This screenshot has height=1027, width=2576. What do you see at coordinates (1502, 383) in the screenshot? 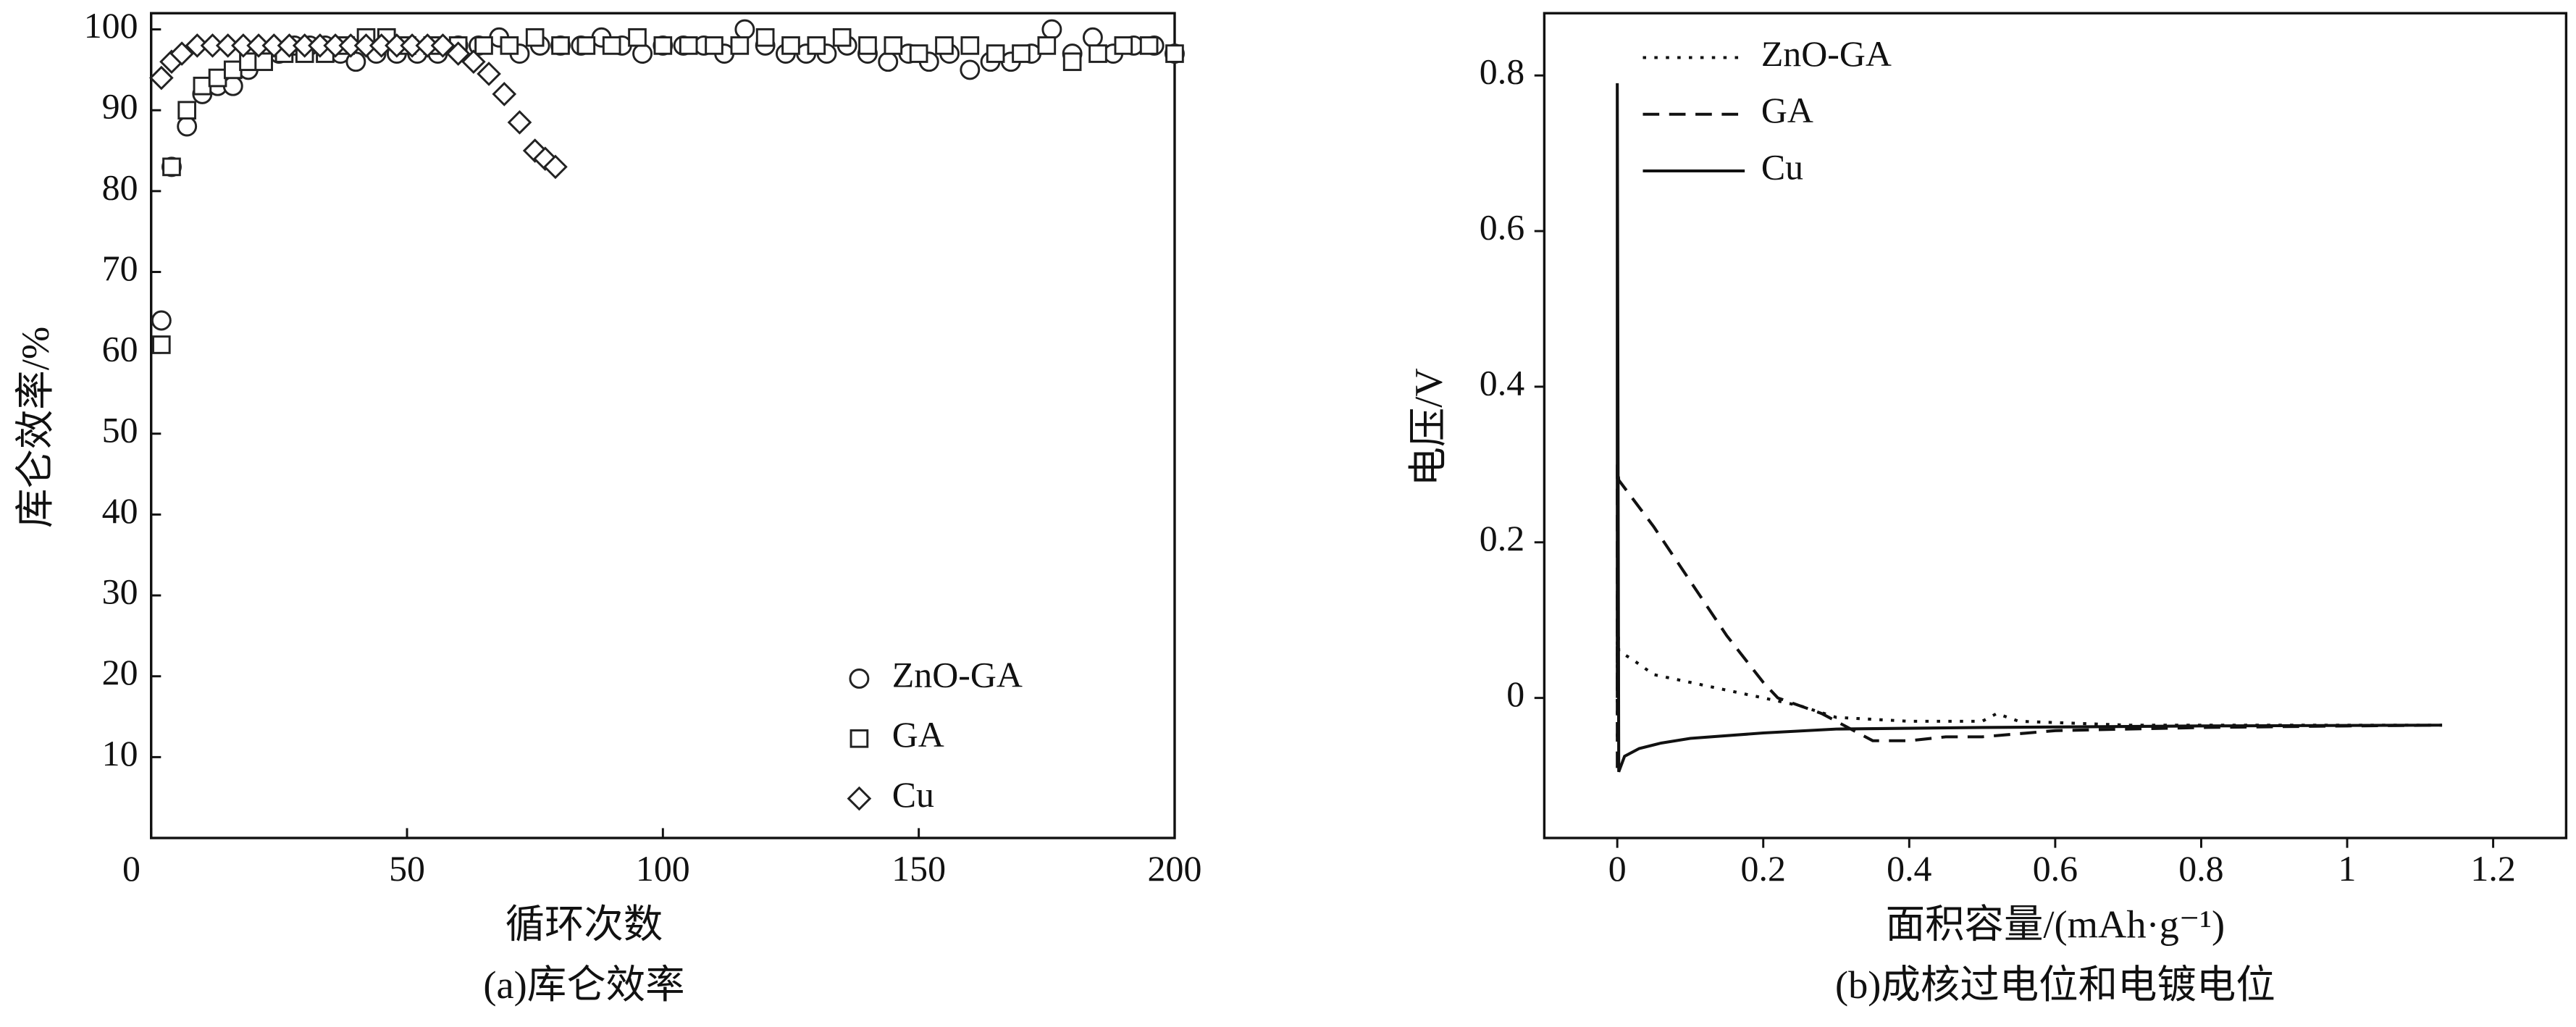
I see `y-tick-label: 0.4` at bounding box center [1502, 383].